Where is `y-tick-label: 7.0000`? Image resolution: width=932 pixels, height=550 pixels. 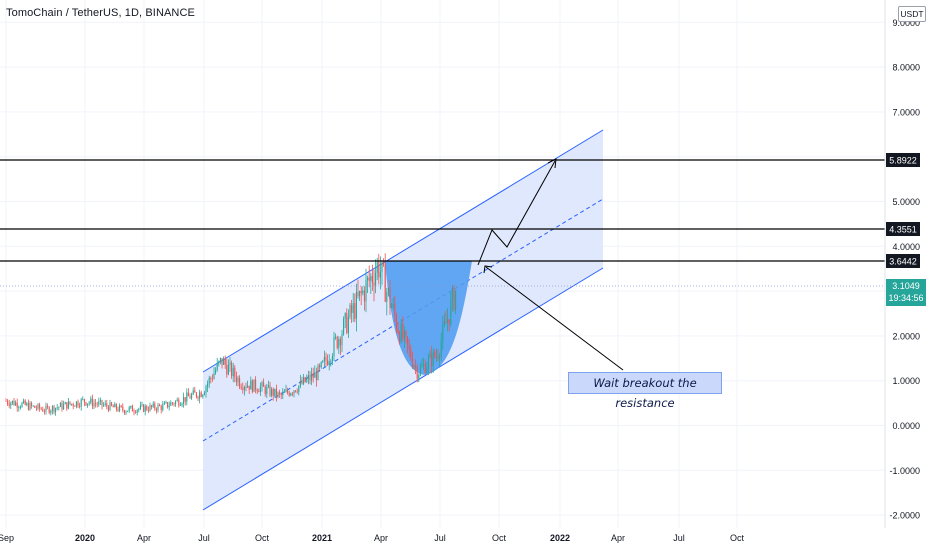 y-tick-label: 7.0000 is located at coordinates (906, 112).